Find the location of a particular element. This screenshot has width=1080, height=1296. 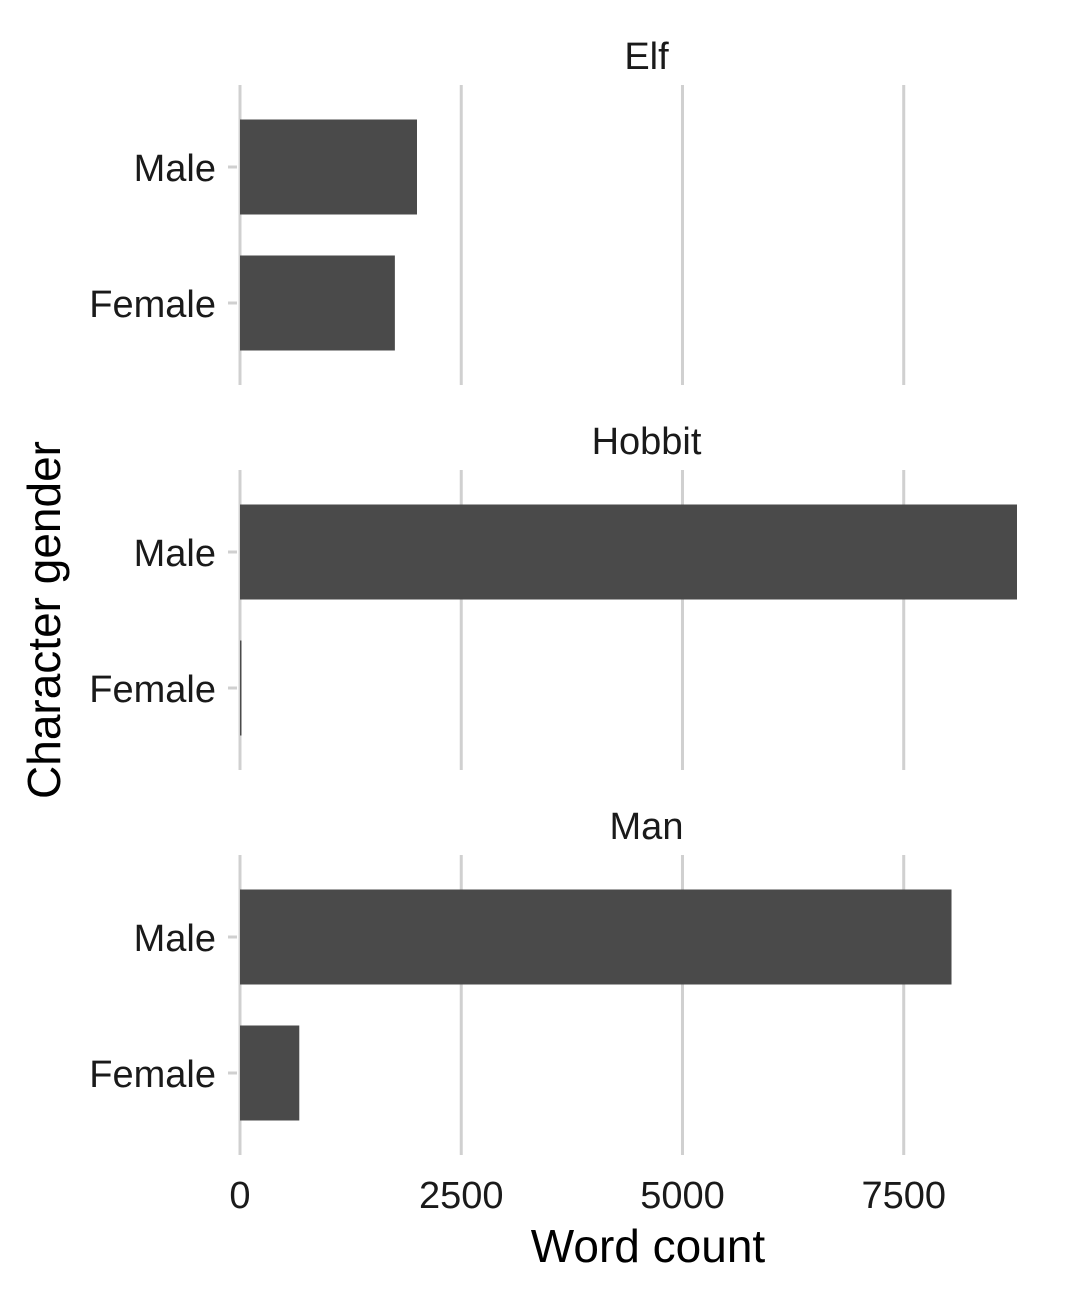

x-tick-label-7500: 7500 is located at coordinates (903, 1196).